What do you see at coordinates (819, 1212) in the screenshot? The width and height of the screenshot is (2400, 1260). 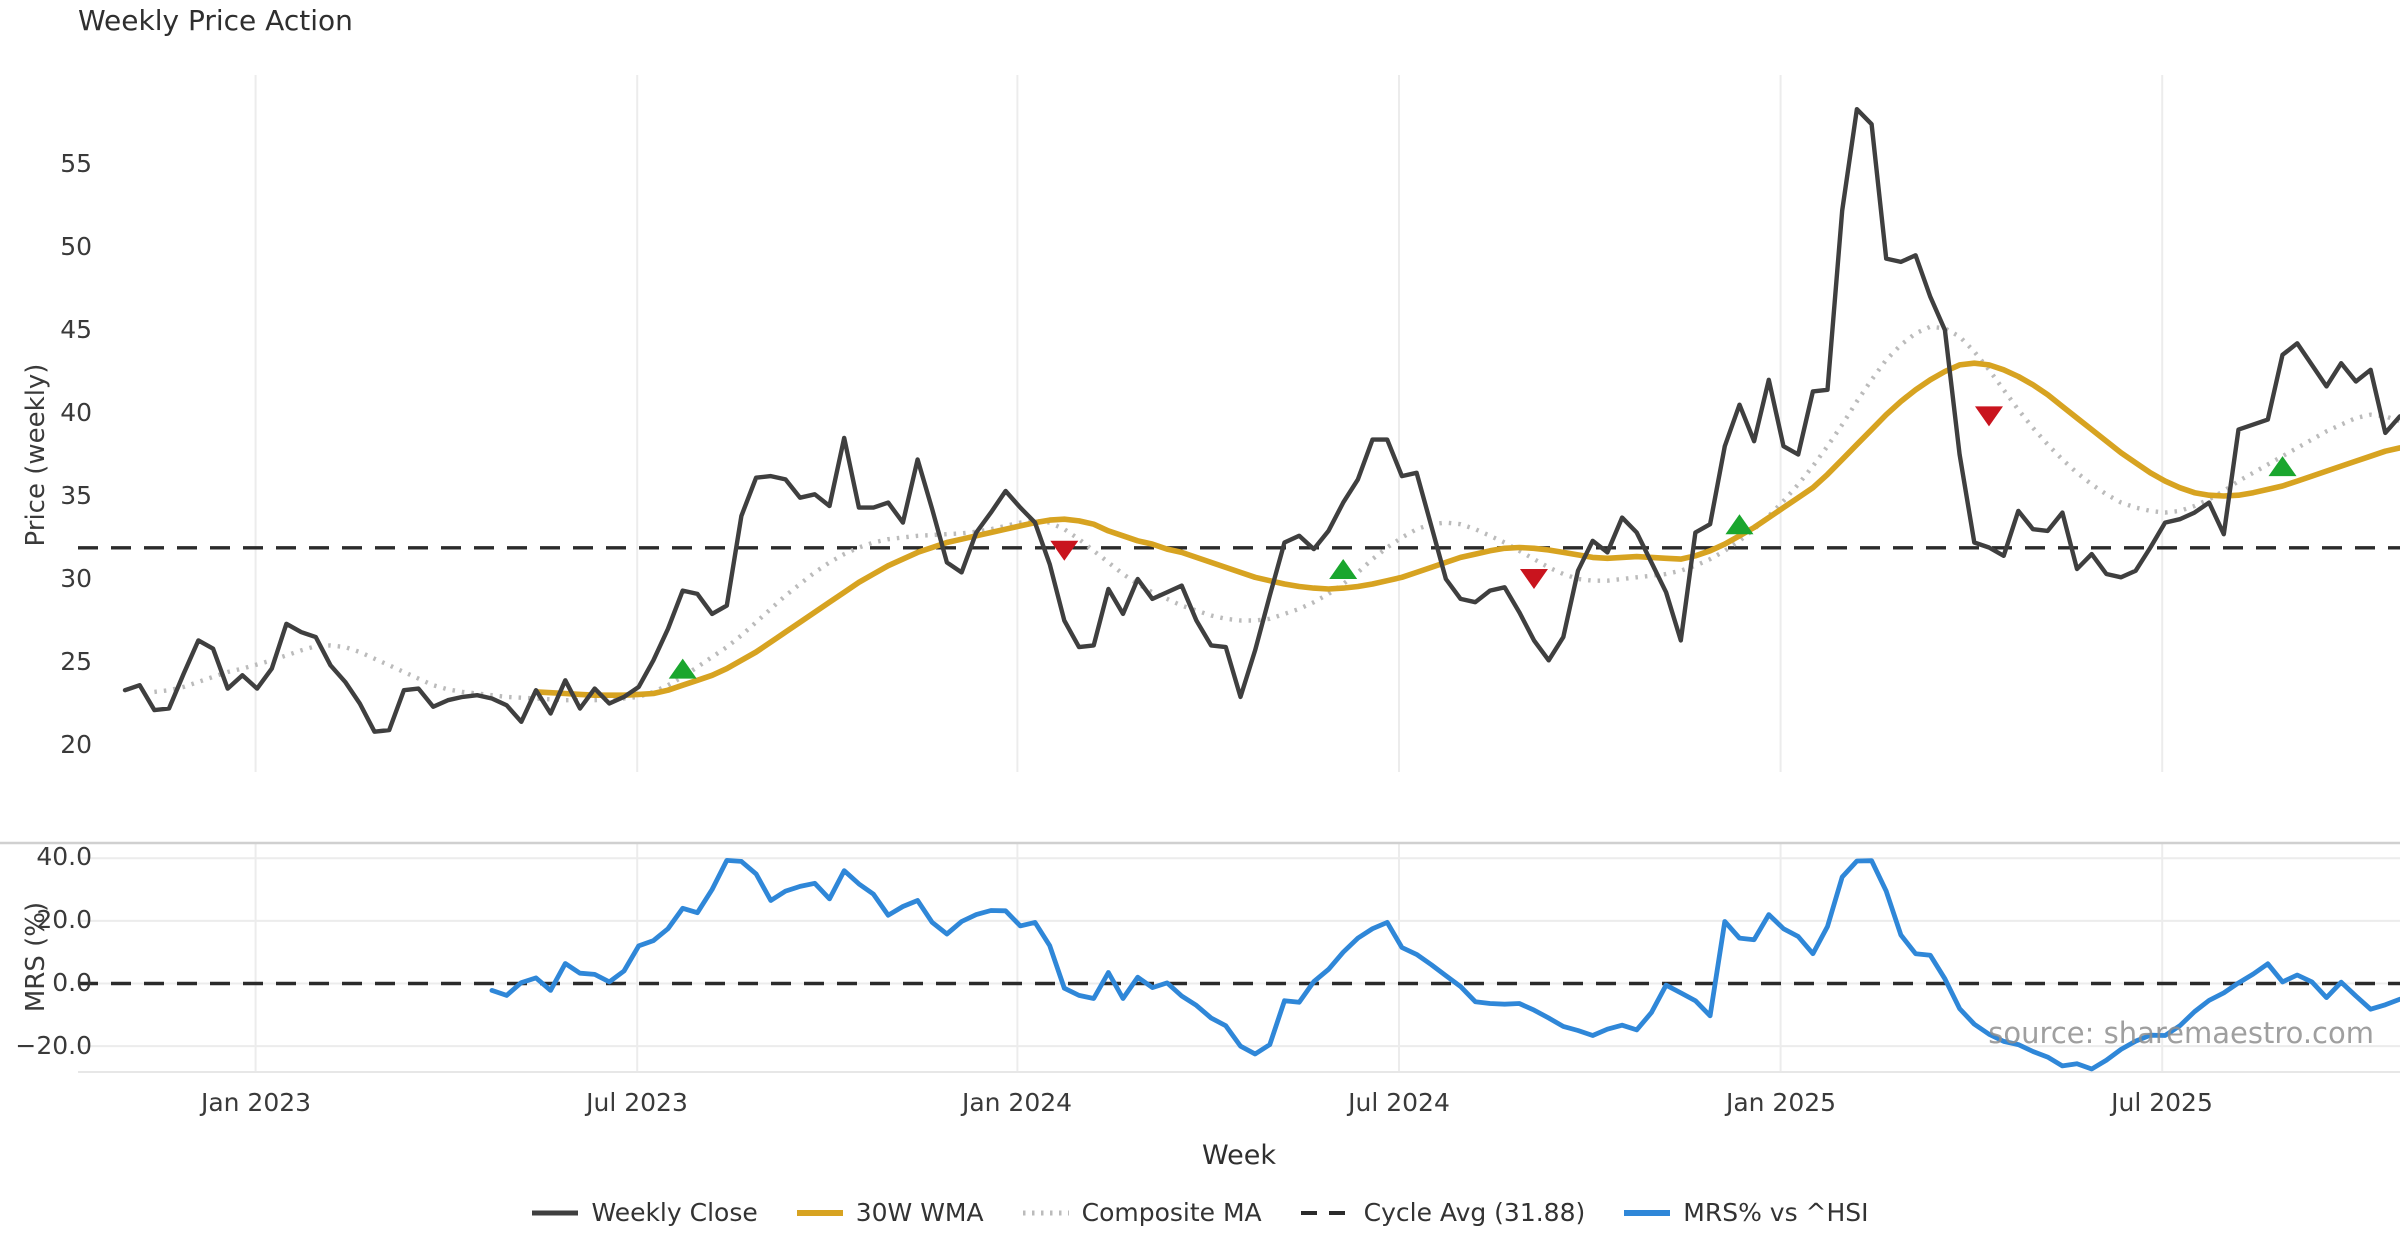 I see `wma-line-swatch-icon` at bounding box center [819, 1212].